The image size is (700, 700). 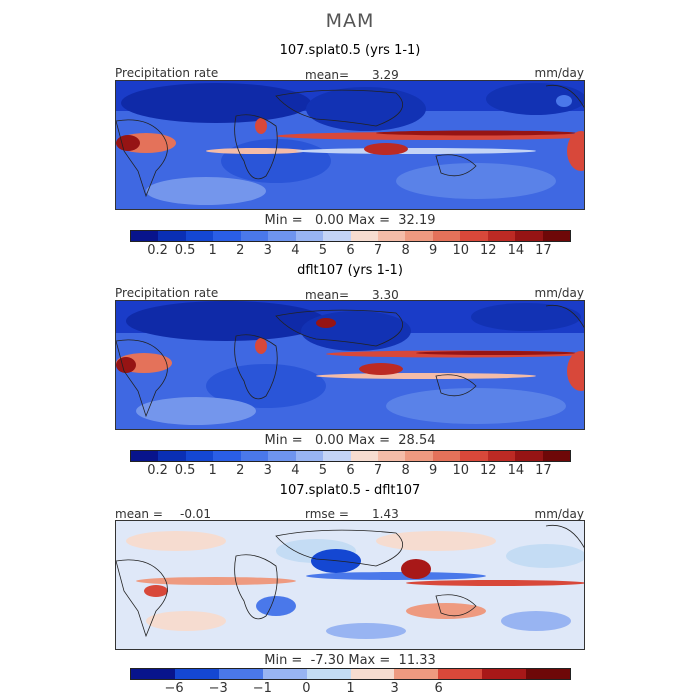 I want to click on panel-2-map, so click(x=350, y=365).